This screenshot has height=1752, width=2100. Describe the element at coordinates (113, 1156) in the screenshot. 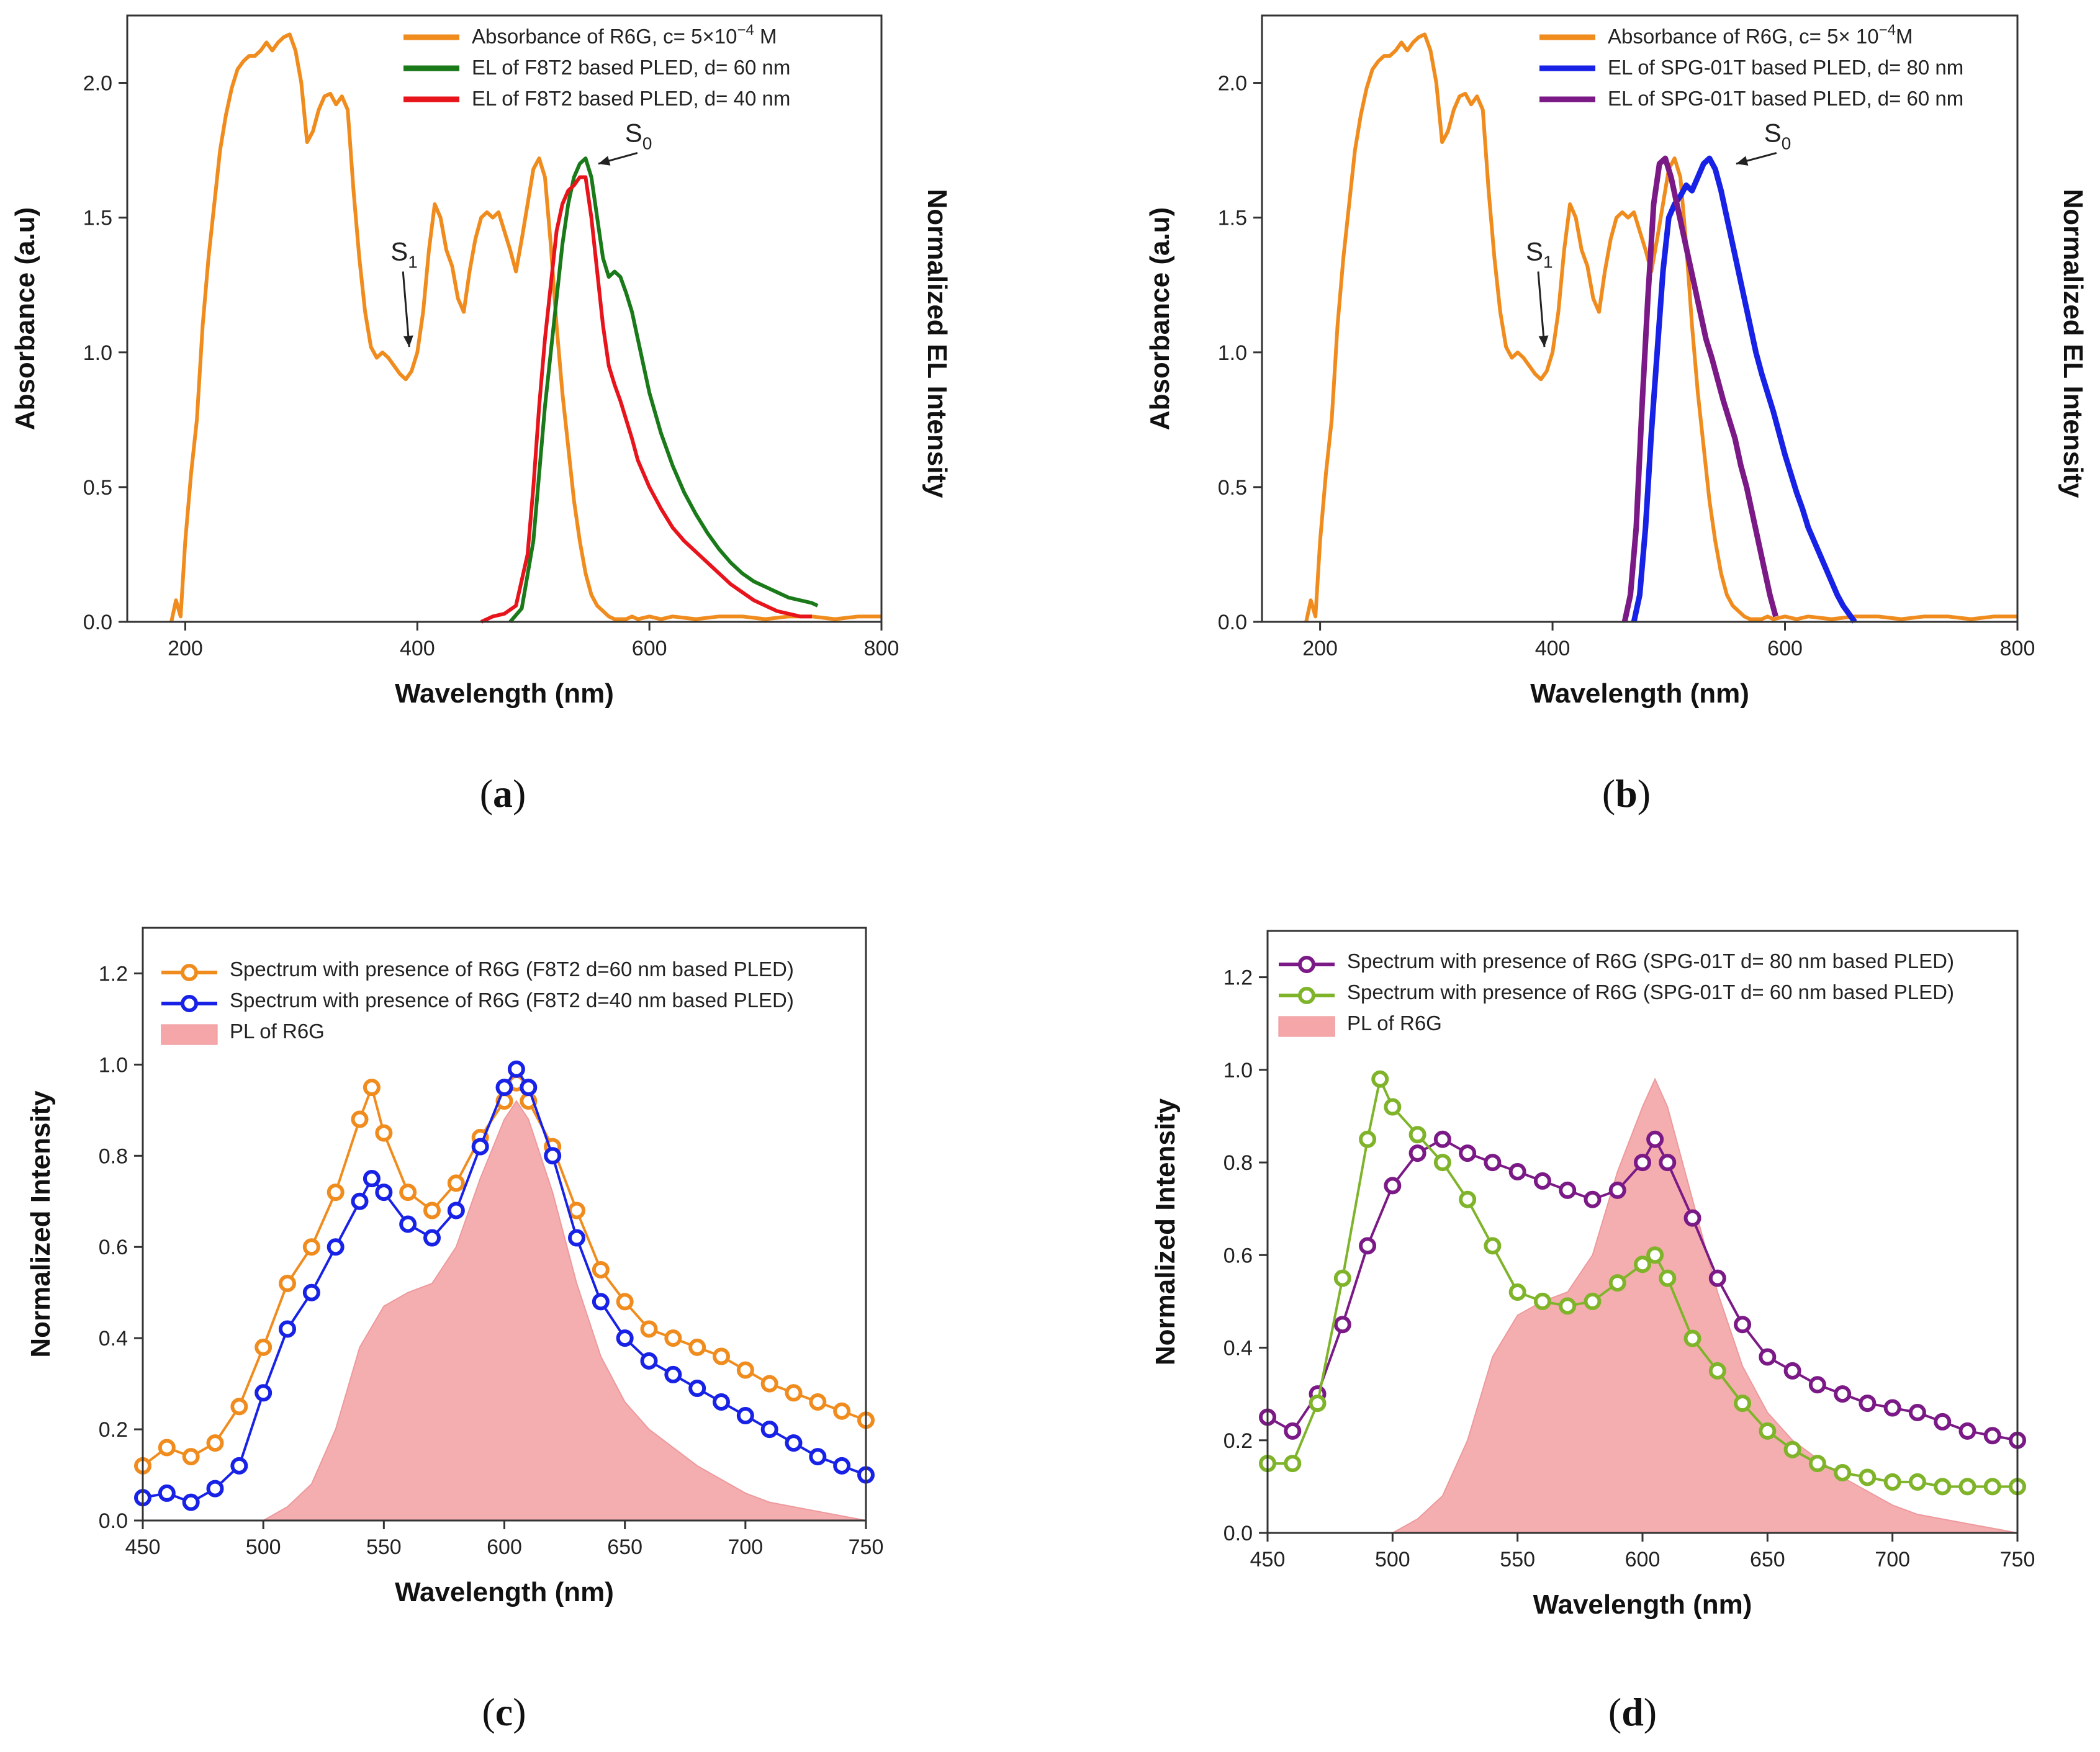

I see `y-tick-label: 0.8` at that location.